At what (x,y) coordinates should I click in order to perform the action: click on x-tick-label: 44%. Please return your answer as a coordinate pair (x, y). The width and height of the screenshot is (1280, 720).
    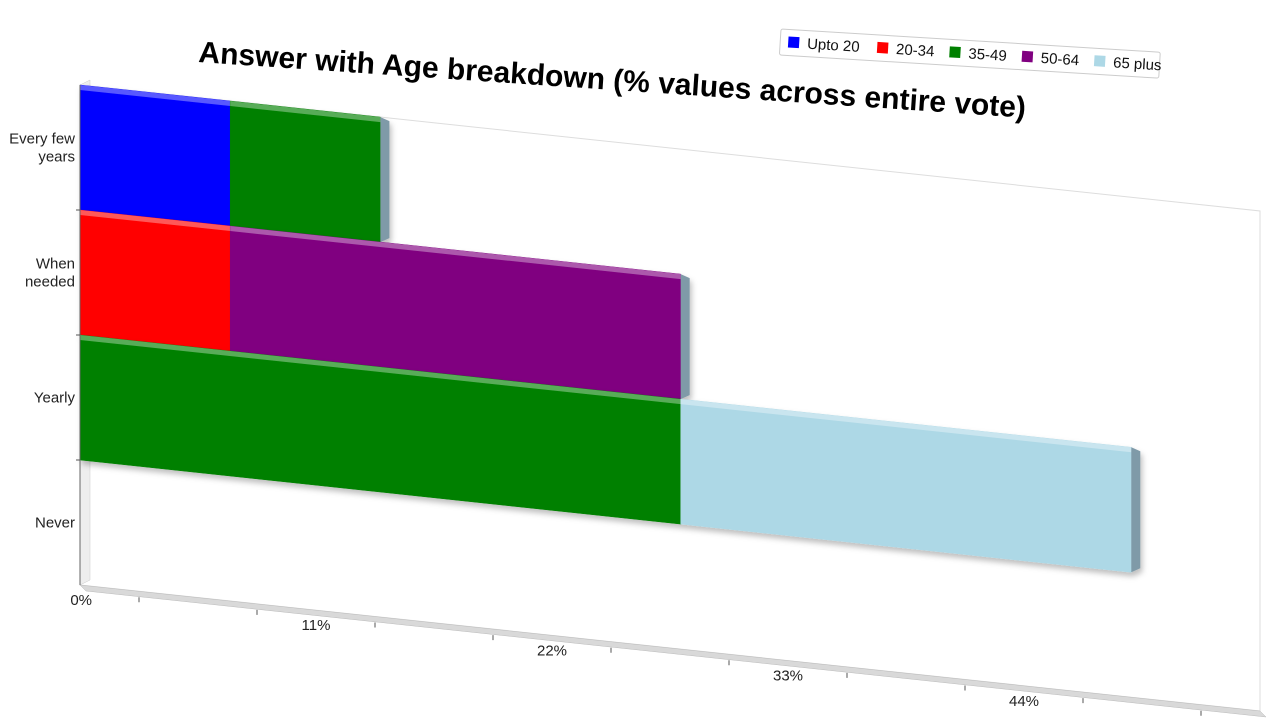
    Looking at the image, I should click on (1024, 701).